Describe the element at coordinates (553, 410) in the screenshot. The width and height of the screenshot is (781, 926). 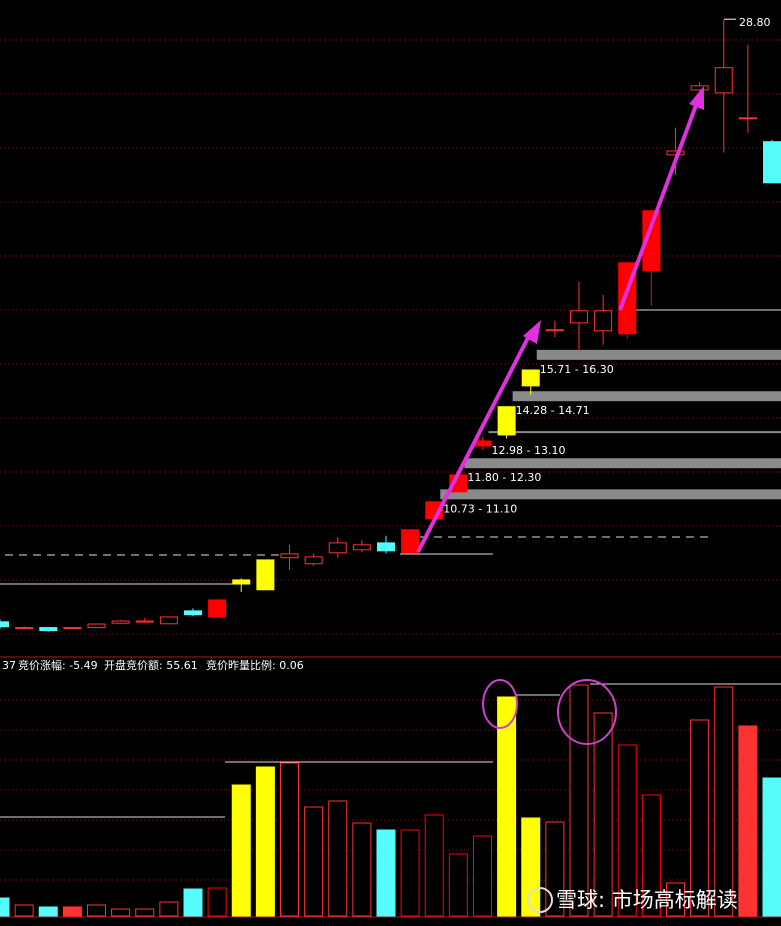
I see `zone-label: 14.28 - 14.71` at that location.